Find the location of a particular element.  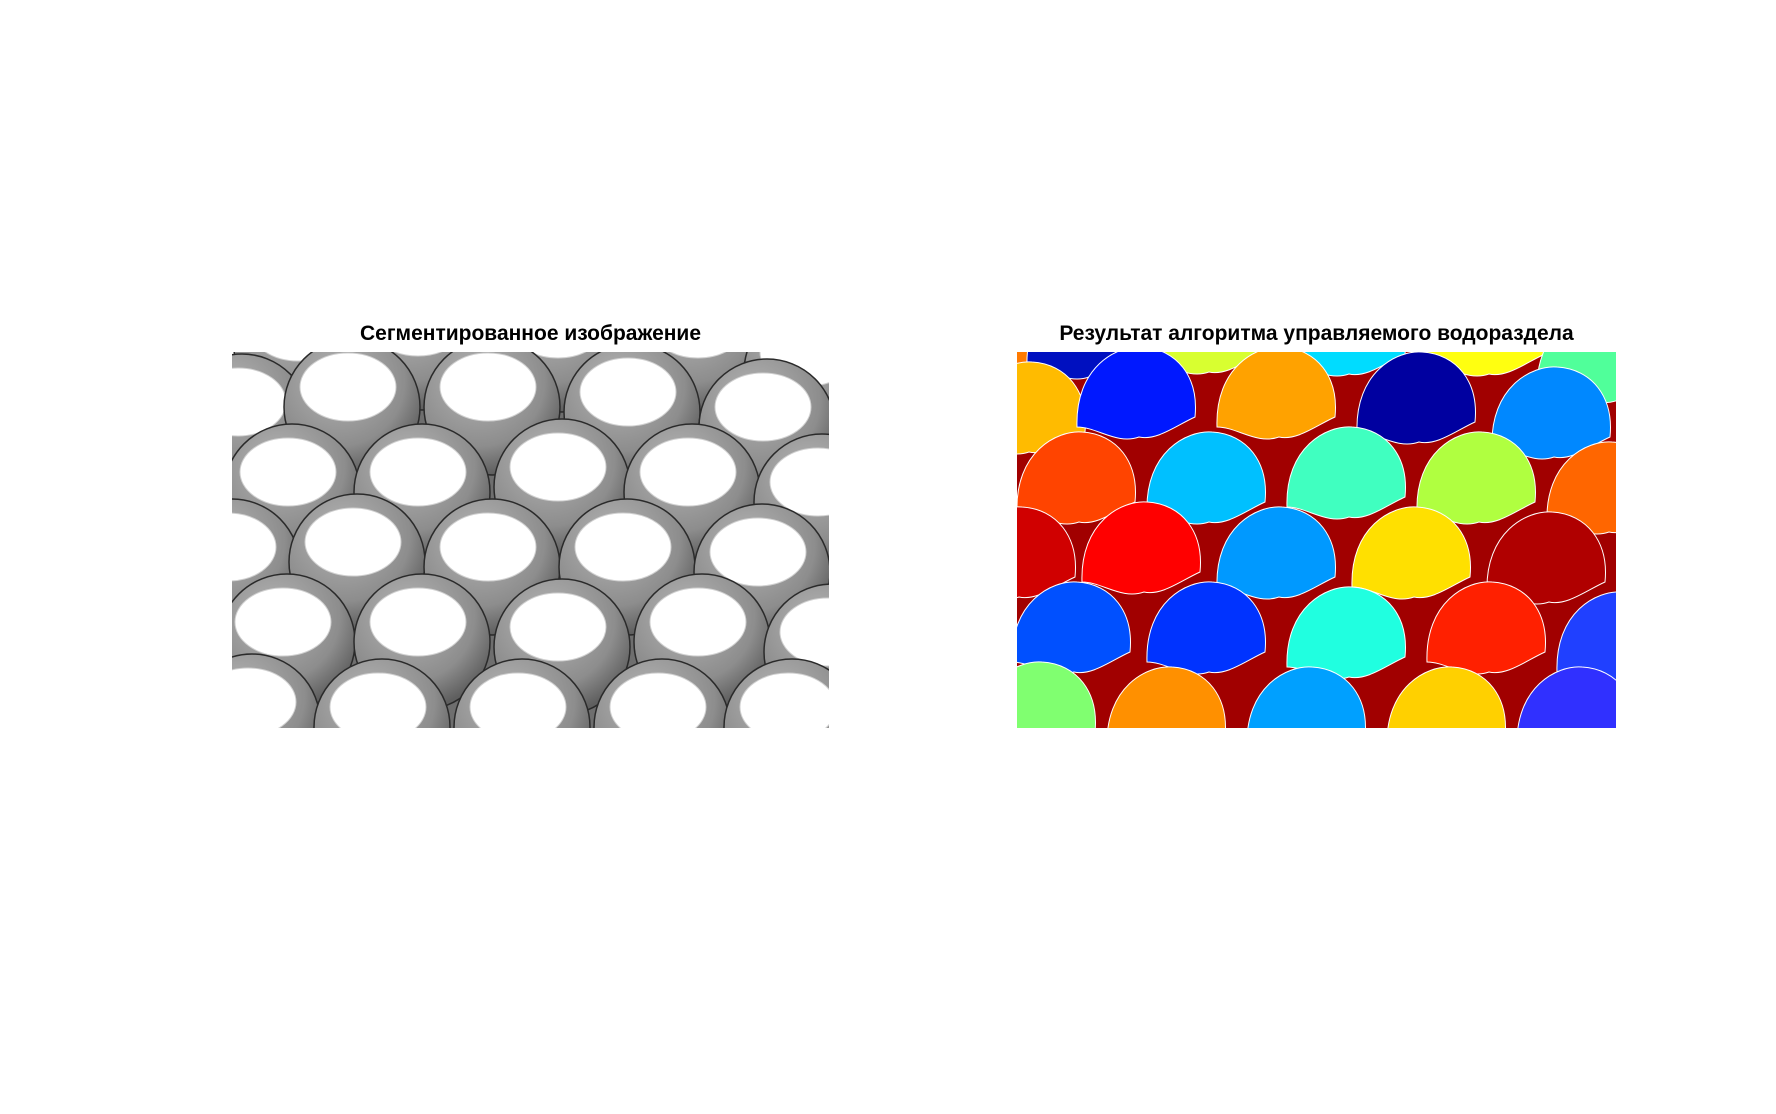

watershed-result-svg is located at coordinates (1316, 540).